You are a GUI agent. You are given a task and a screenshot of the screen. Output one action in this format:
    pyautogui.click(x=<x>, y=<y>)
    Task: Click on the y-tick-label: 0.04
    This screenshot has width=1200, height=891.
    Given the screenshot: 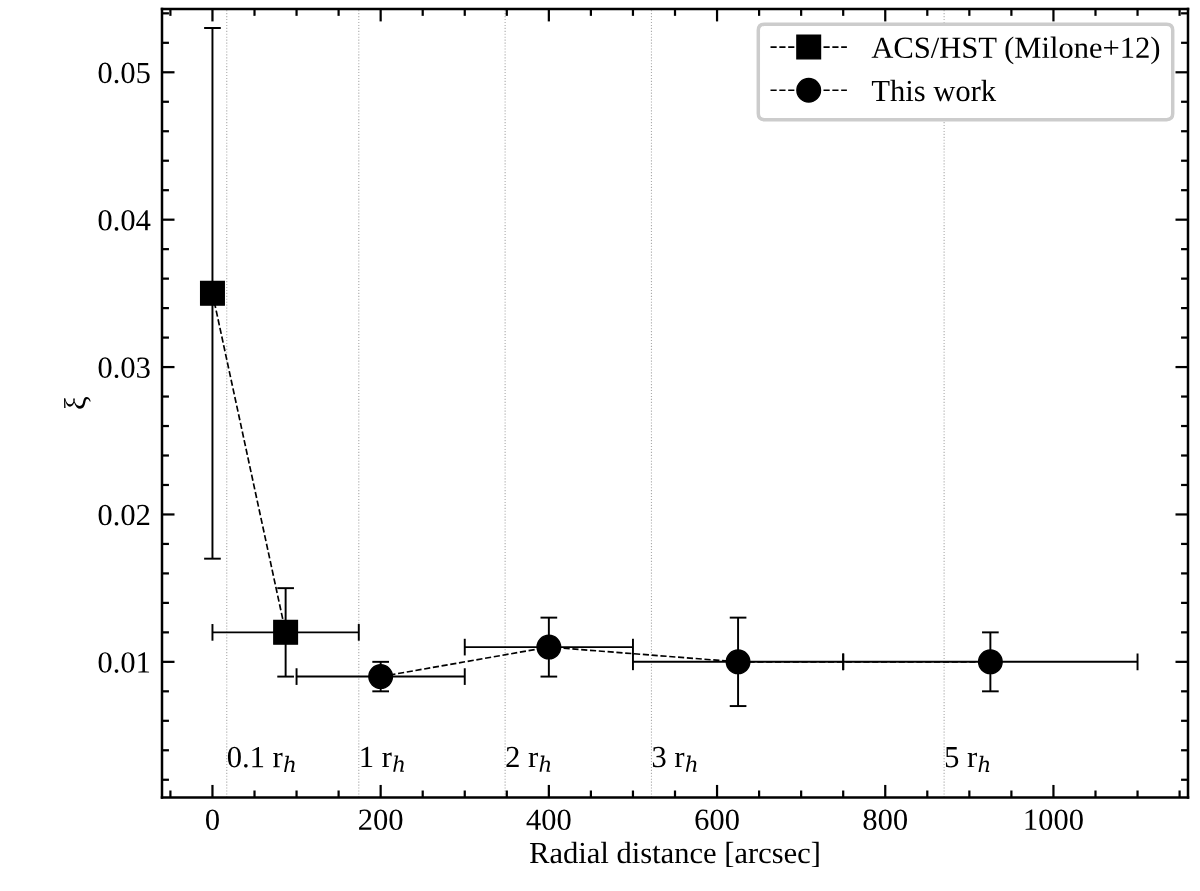 What is the action you would take?
    pyautogui.click(x=124, y=220)
    